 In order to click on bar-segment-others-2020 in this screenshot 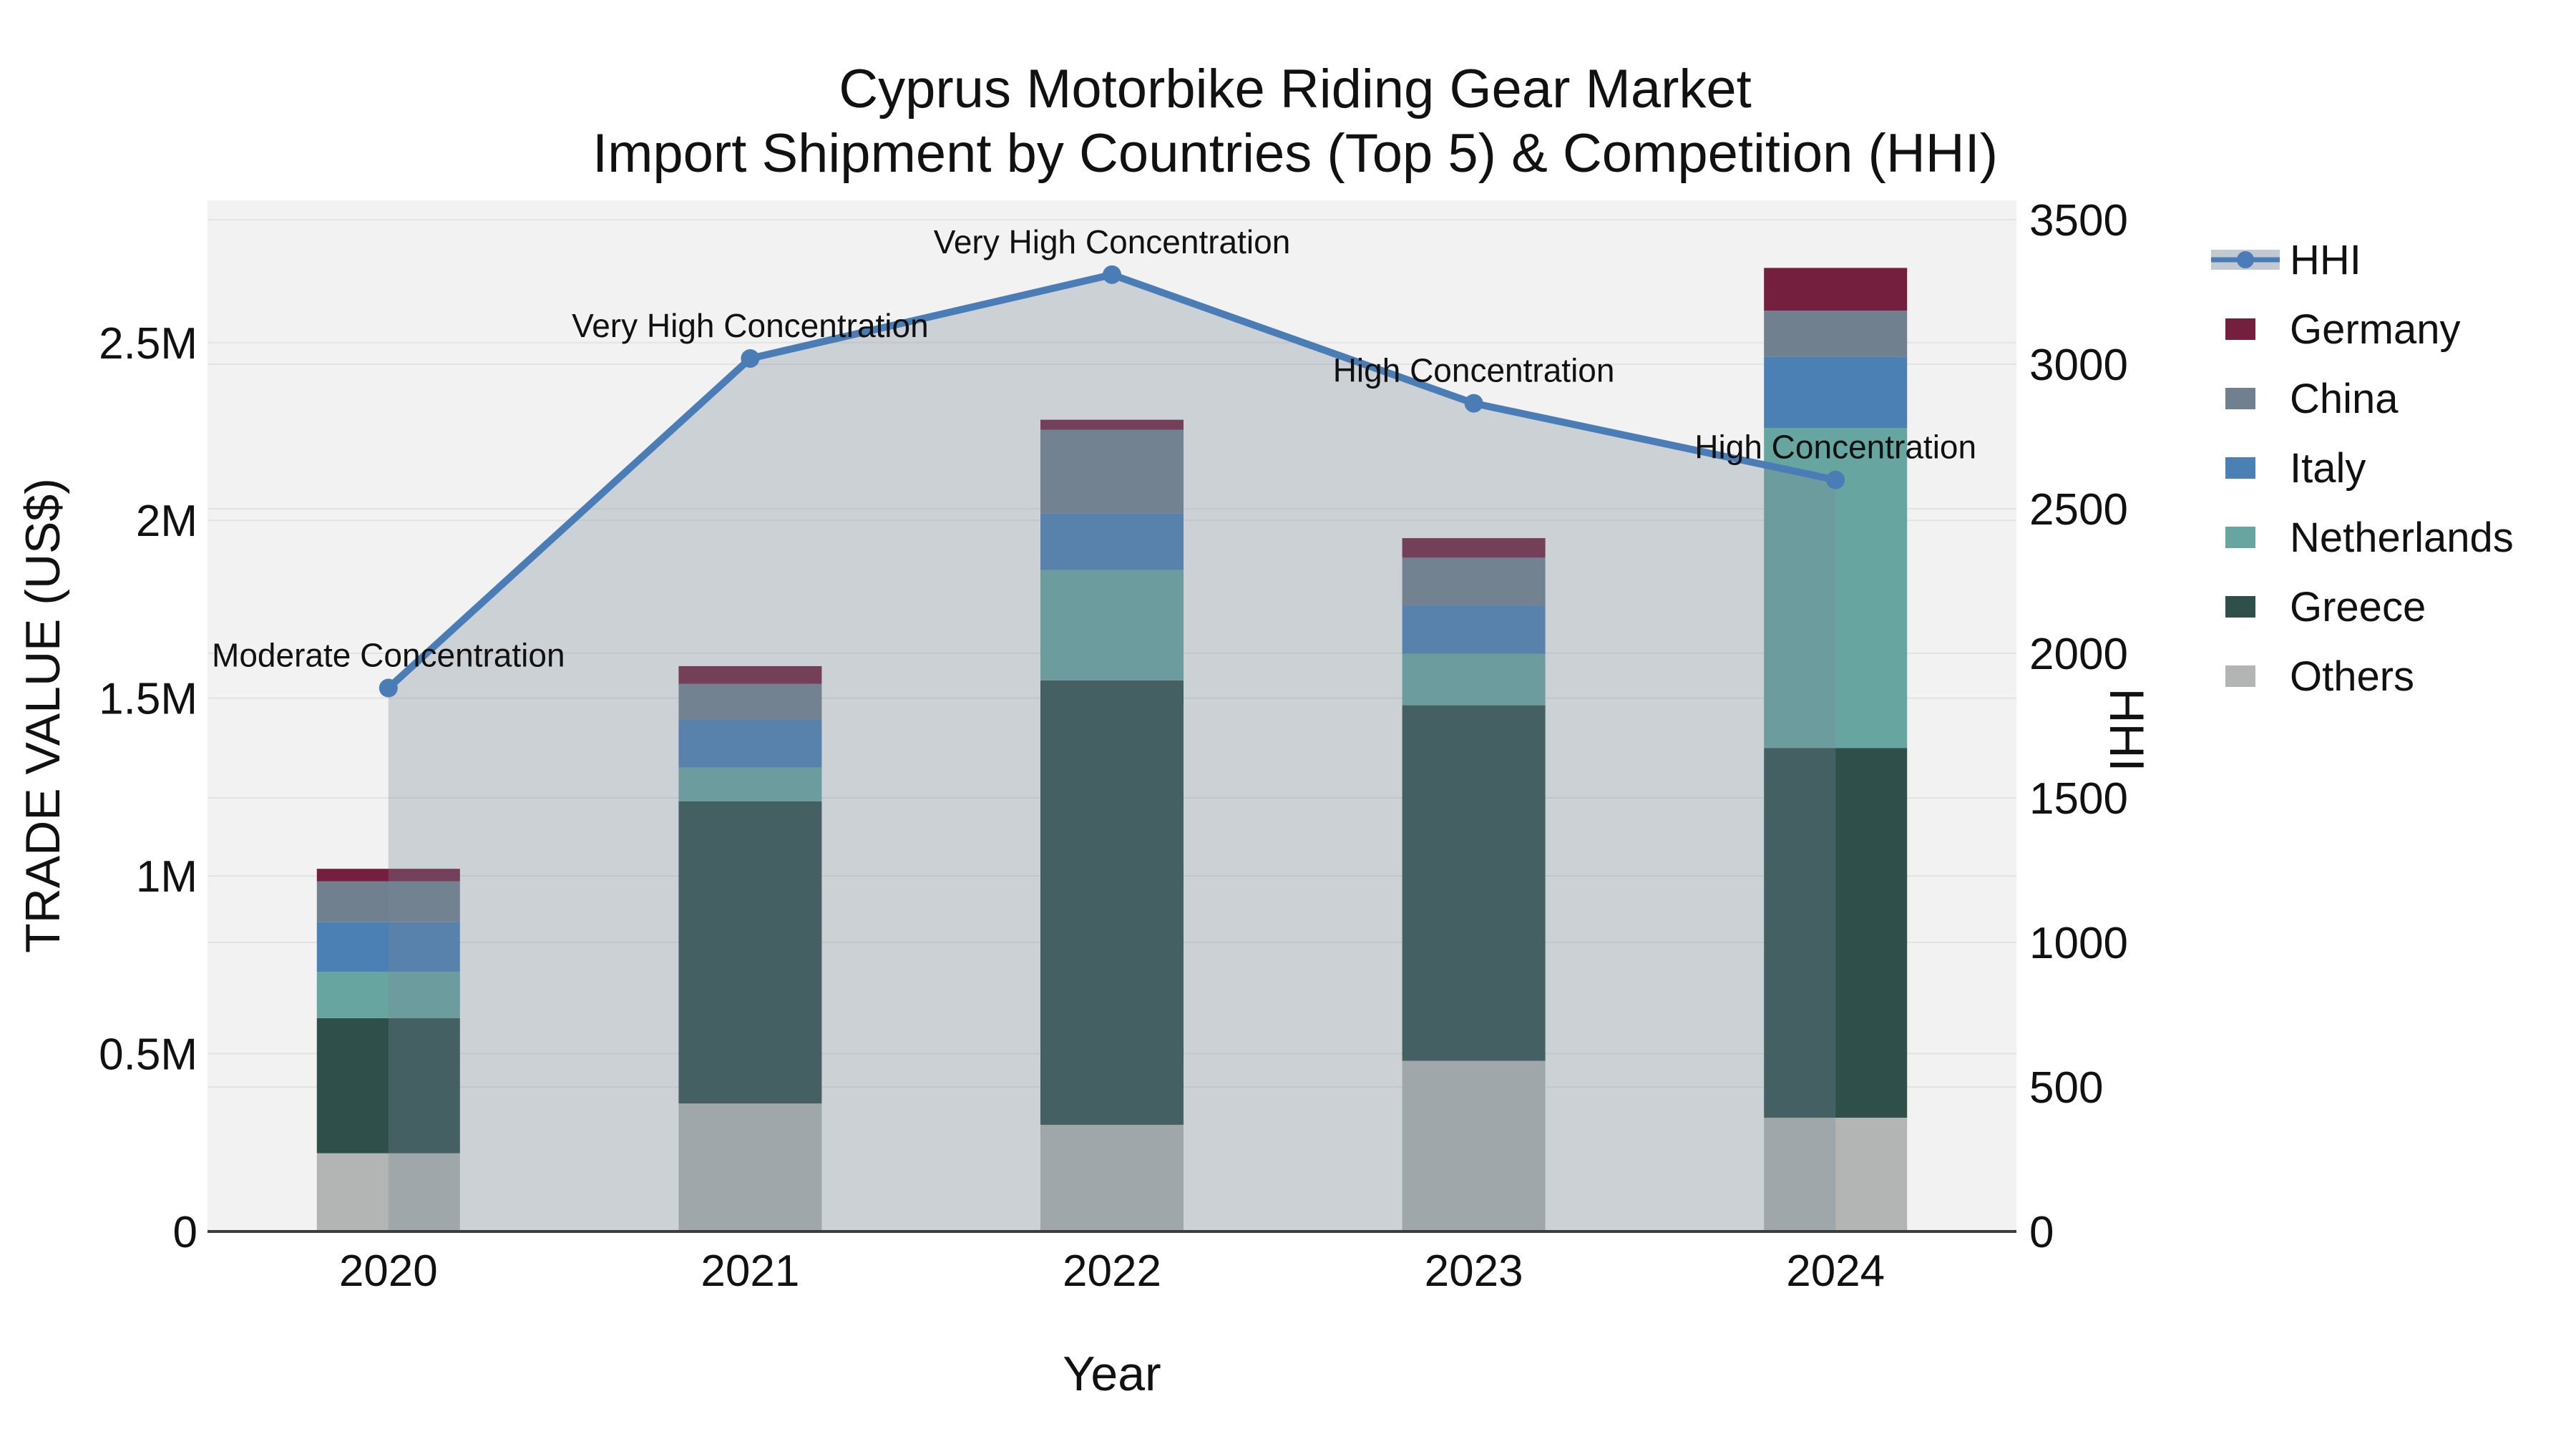, I will do `click(388, 1192)`.